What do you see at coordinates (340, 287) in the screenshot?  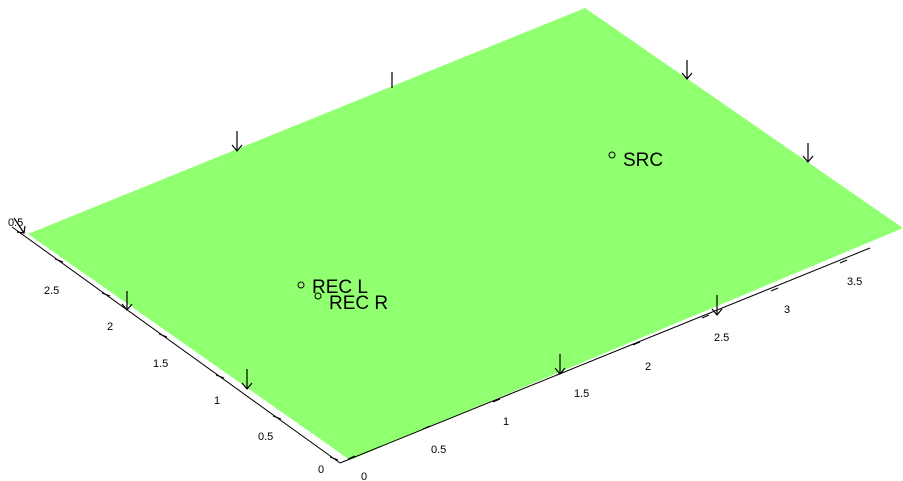 I see `marker-label: REC L` at bounding box center [340, 287].